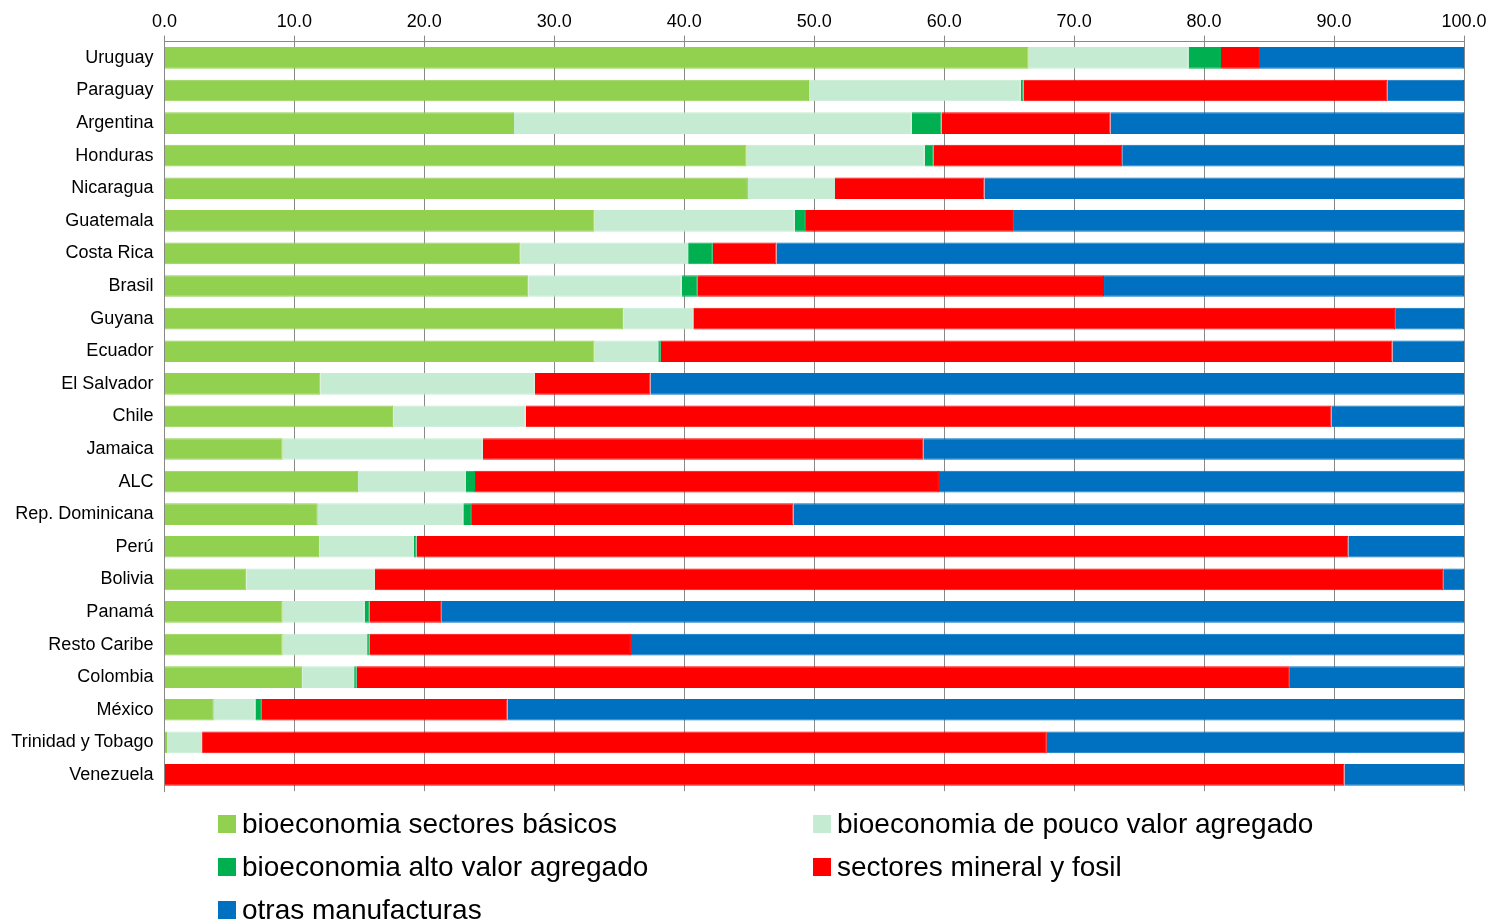  I want to click on legend-label: sectores mineral y fosil, so click(979, 867).